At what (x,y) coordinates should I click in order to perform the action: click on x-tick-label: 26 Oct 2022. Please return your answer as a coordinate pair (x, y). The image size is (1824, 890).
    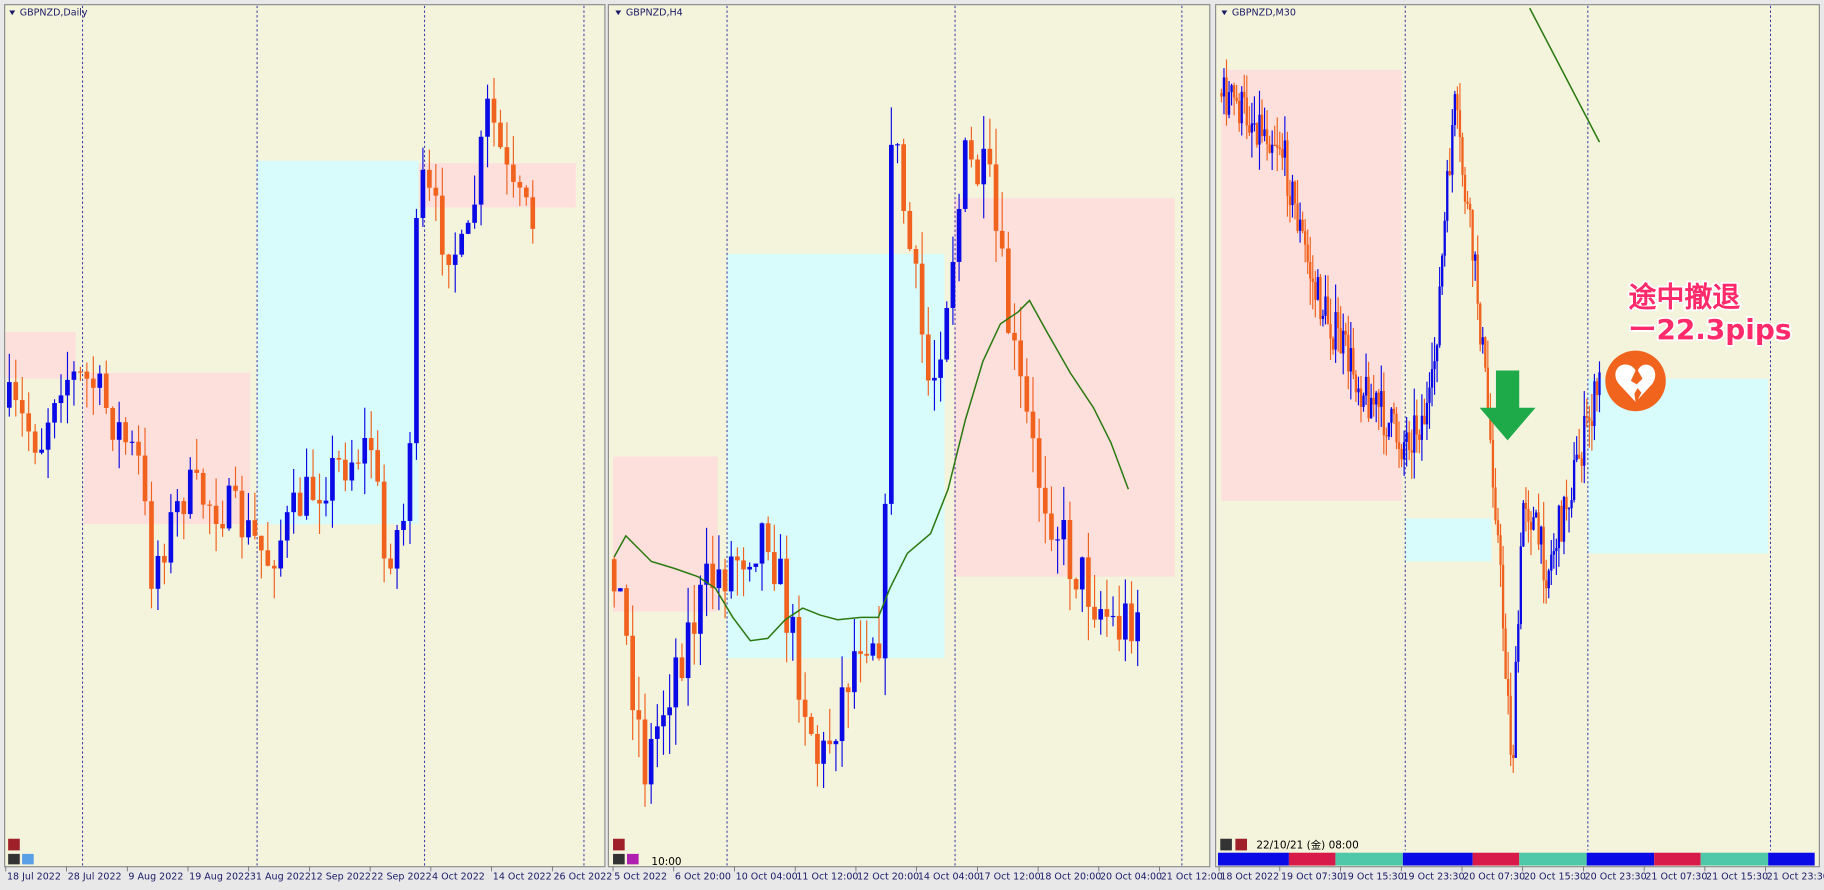
    Looking at the image, I should click on (582, 877).